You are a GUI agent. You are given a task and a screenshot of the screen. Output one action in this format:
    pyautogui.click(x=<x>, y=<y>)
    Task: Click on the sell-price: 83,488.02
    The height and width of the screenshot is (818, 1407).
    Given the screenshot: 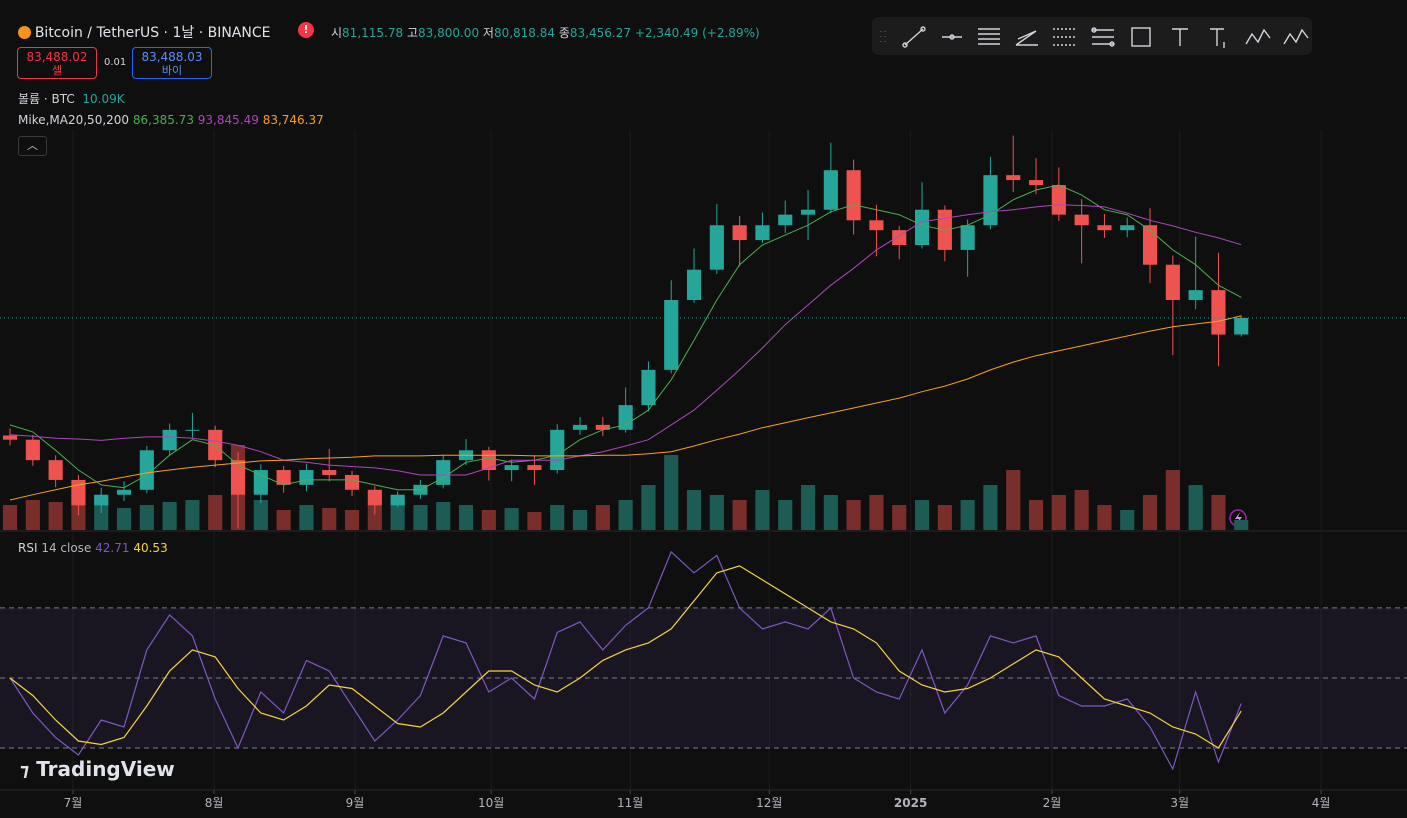 What is the action you would take?
    pyautogui.click(x=57, y=57)
    